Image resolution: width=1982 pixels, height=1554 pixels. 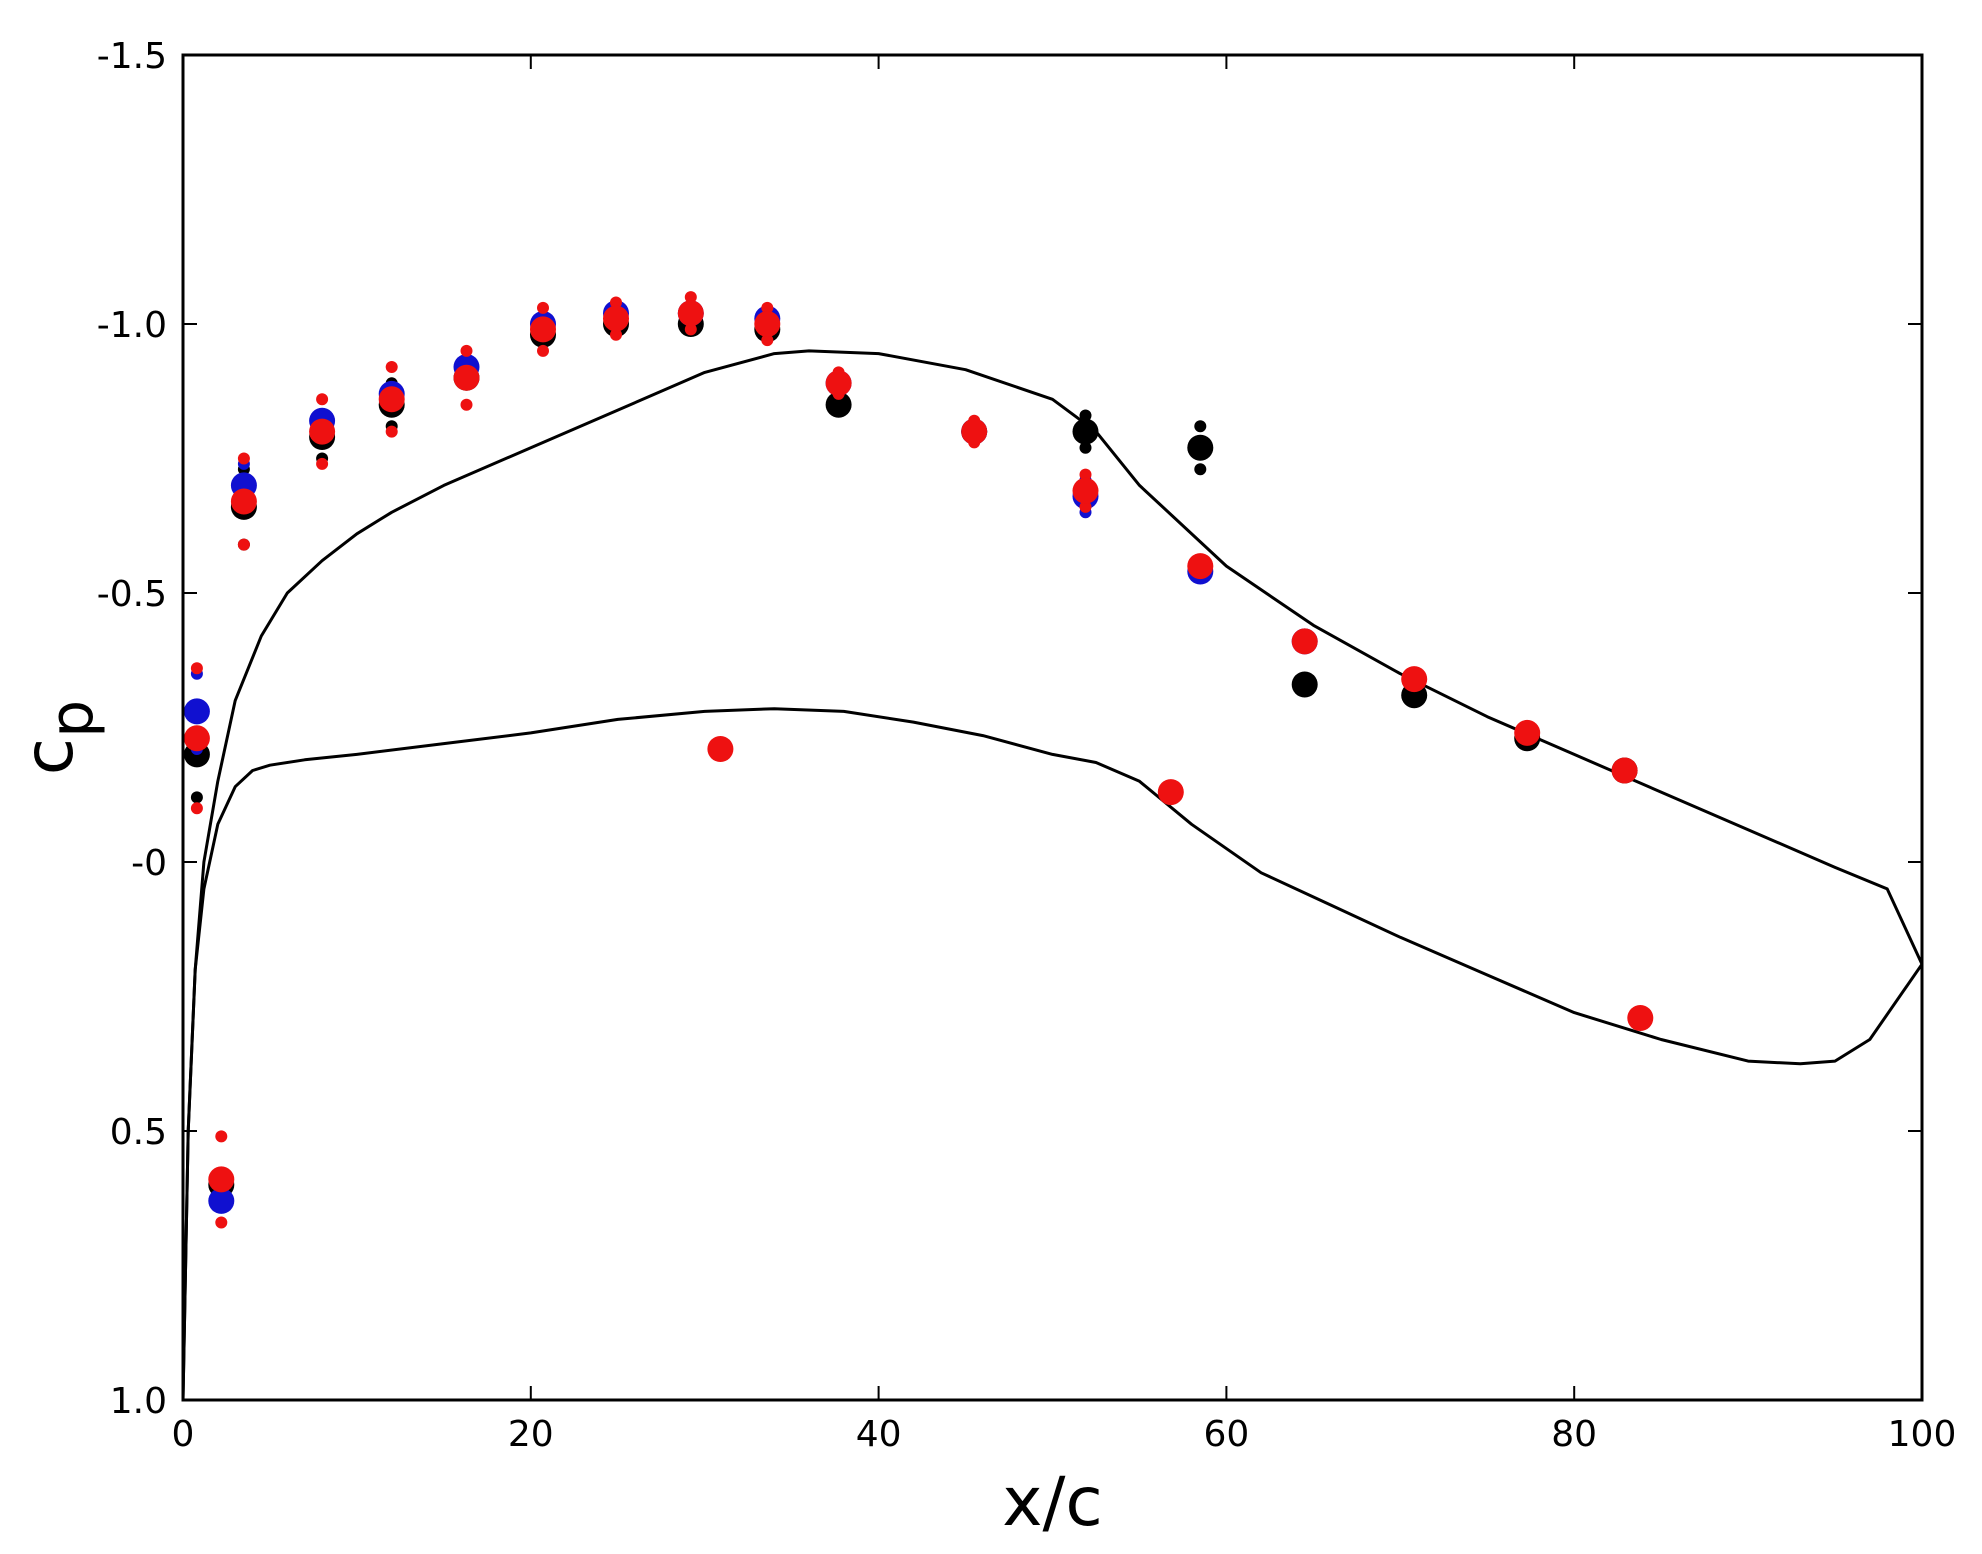 What do you see at coordinates (132, 594) in the screenshot?
I see `y-tick-label: -0.5` at bounding box center [132, 594].